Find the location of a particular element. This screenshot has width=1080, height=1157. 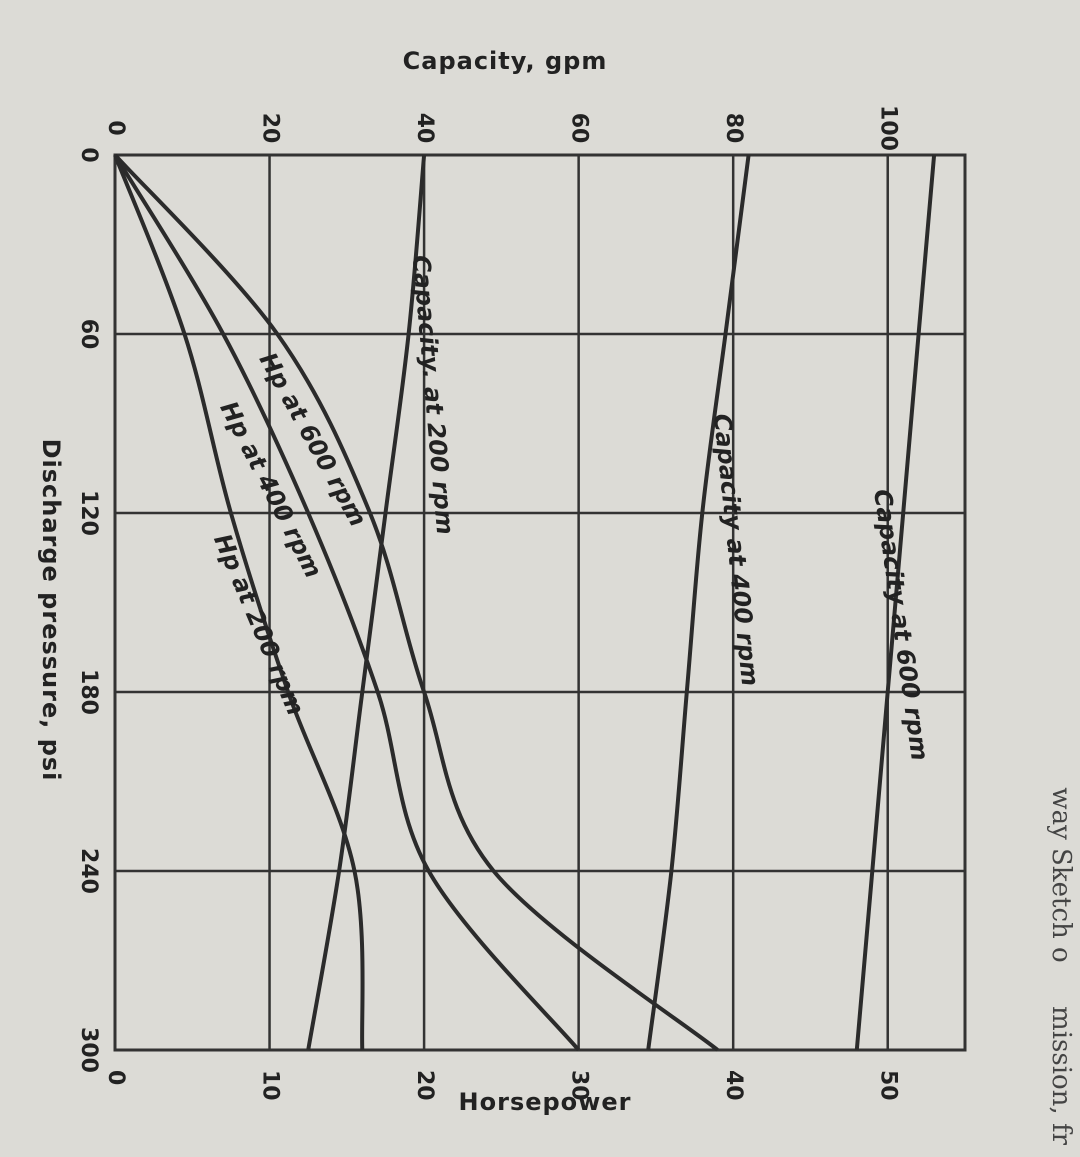

hp-tick-label-5: 50 is located at coordinates (888, 1085).